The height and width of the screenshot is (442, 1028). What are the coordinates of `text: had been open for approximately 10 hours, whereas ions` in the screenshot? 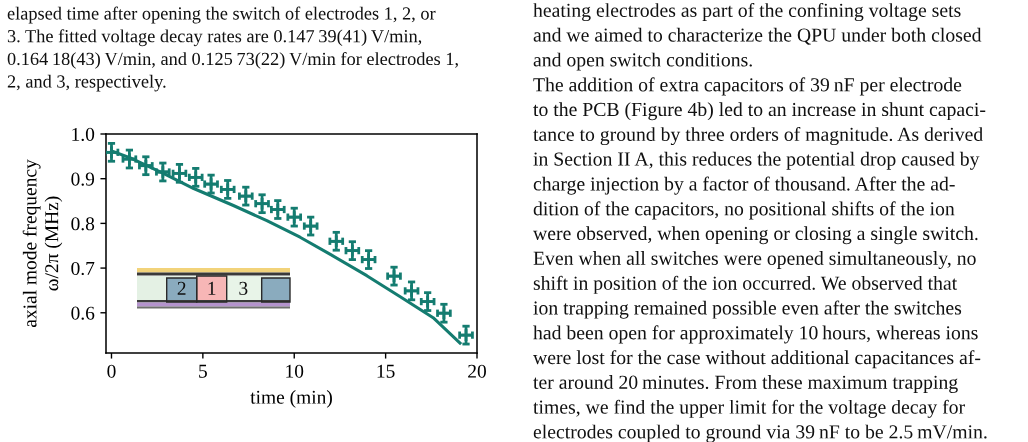 It's located at (755, 334).